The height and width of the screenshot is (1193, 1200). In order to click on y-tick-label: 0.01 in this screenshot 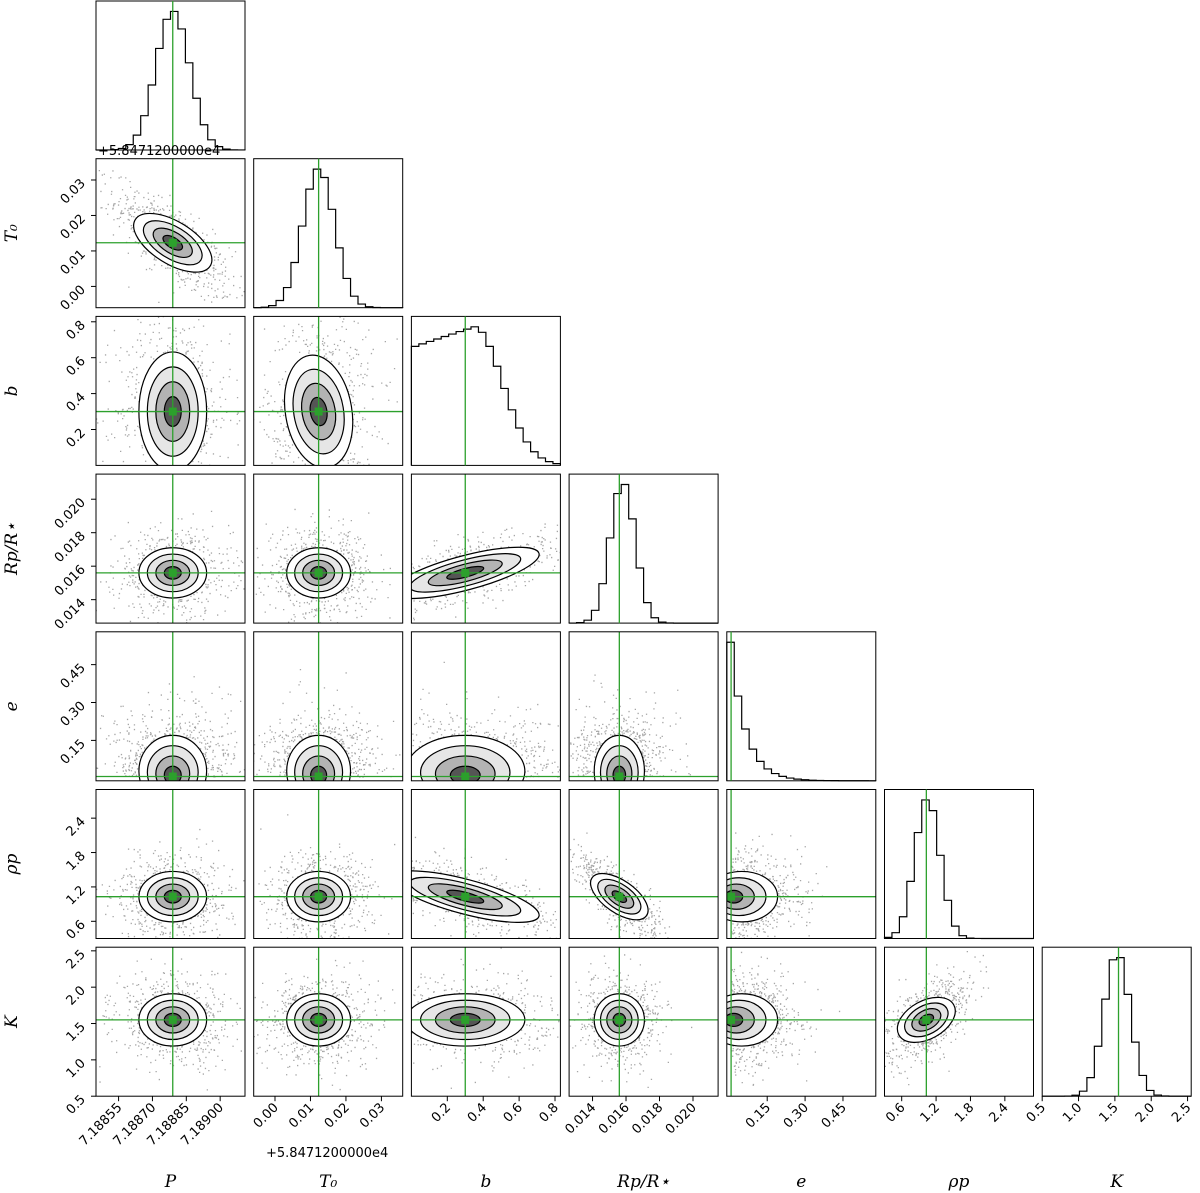, I will do `click(73, 262)`.